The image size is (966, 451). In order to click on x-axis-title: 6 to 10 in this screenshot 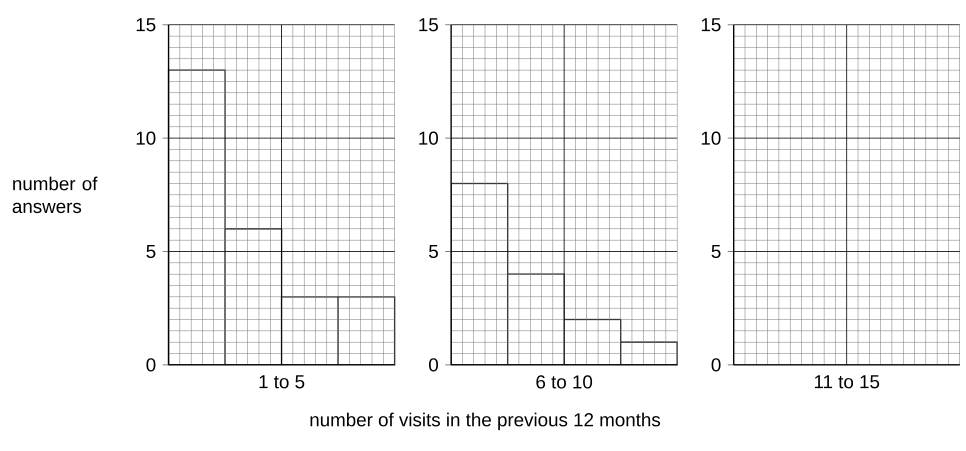, I will do `click(564, 382)`.